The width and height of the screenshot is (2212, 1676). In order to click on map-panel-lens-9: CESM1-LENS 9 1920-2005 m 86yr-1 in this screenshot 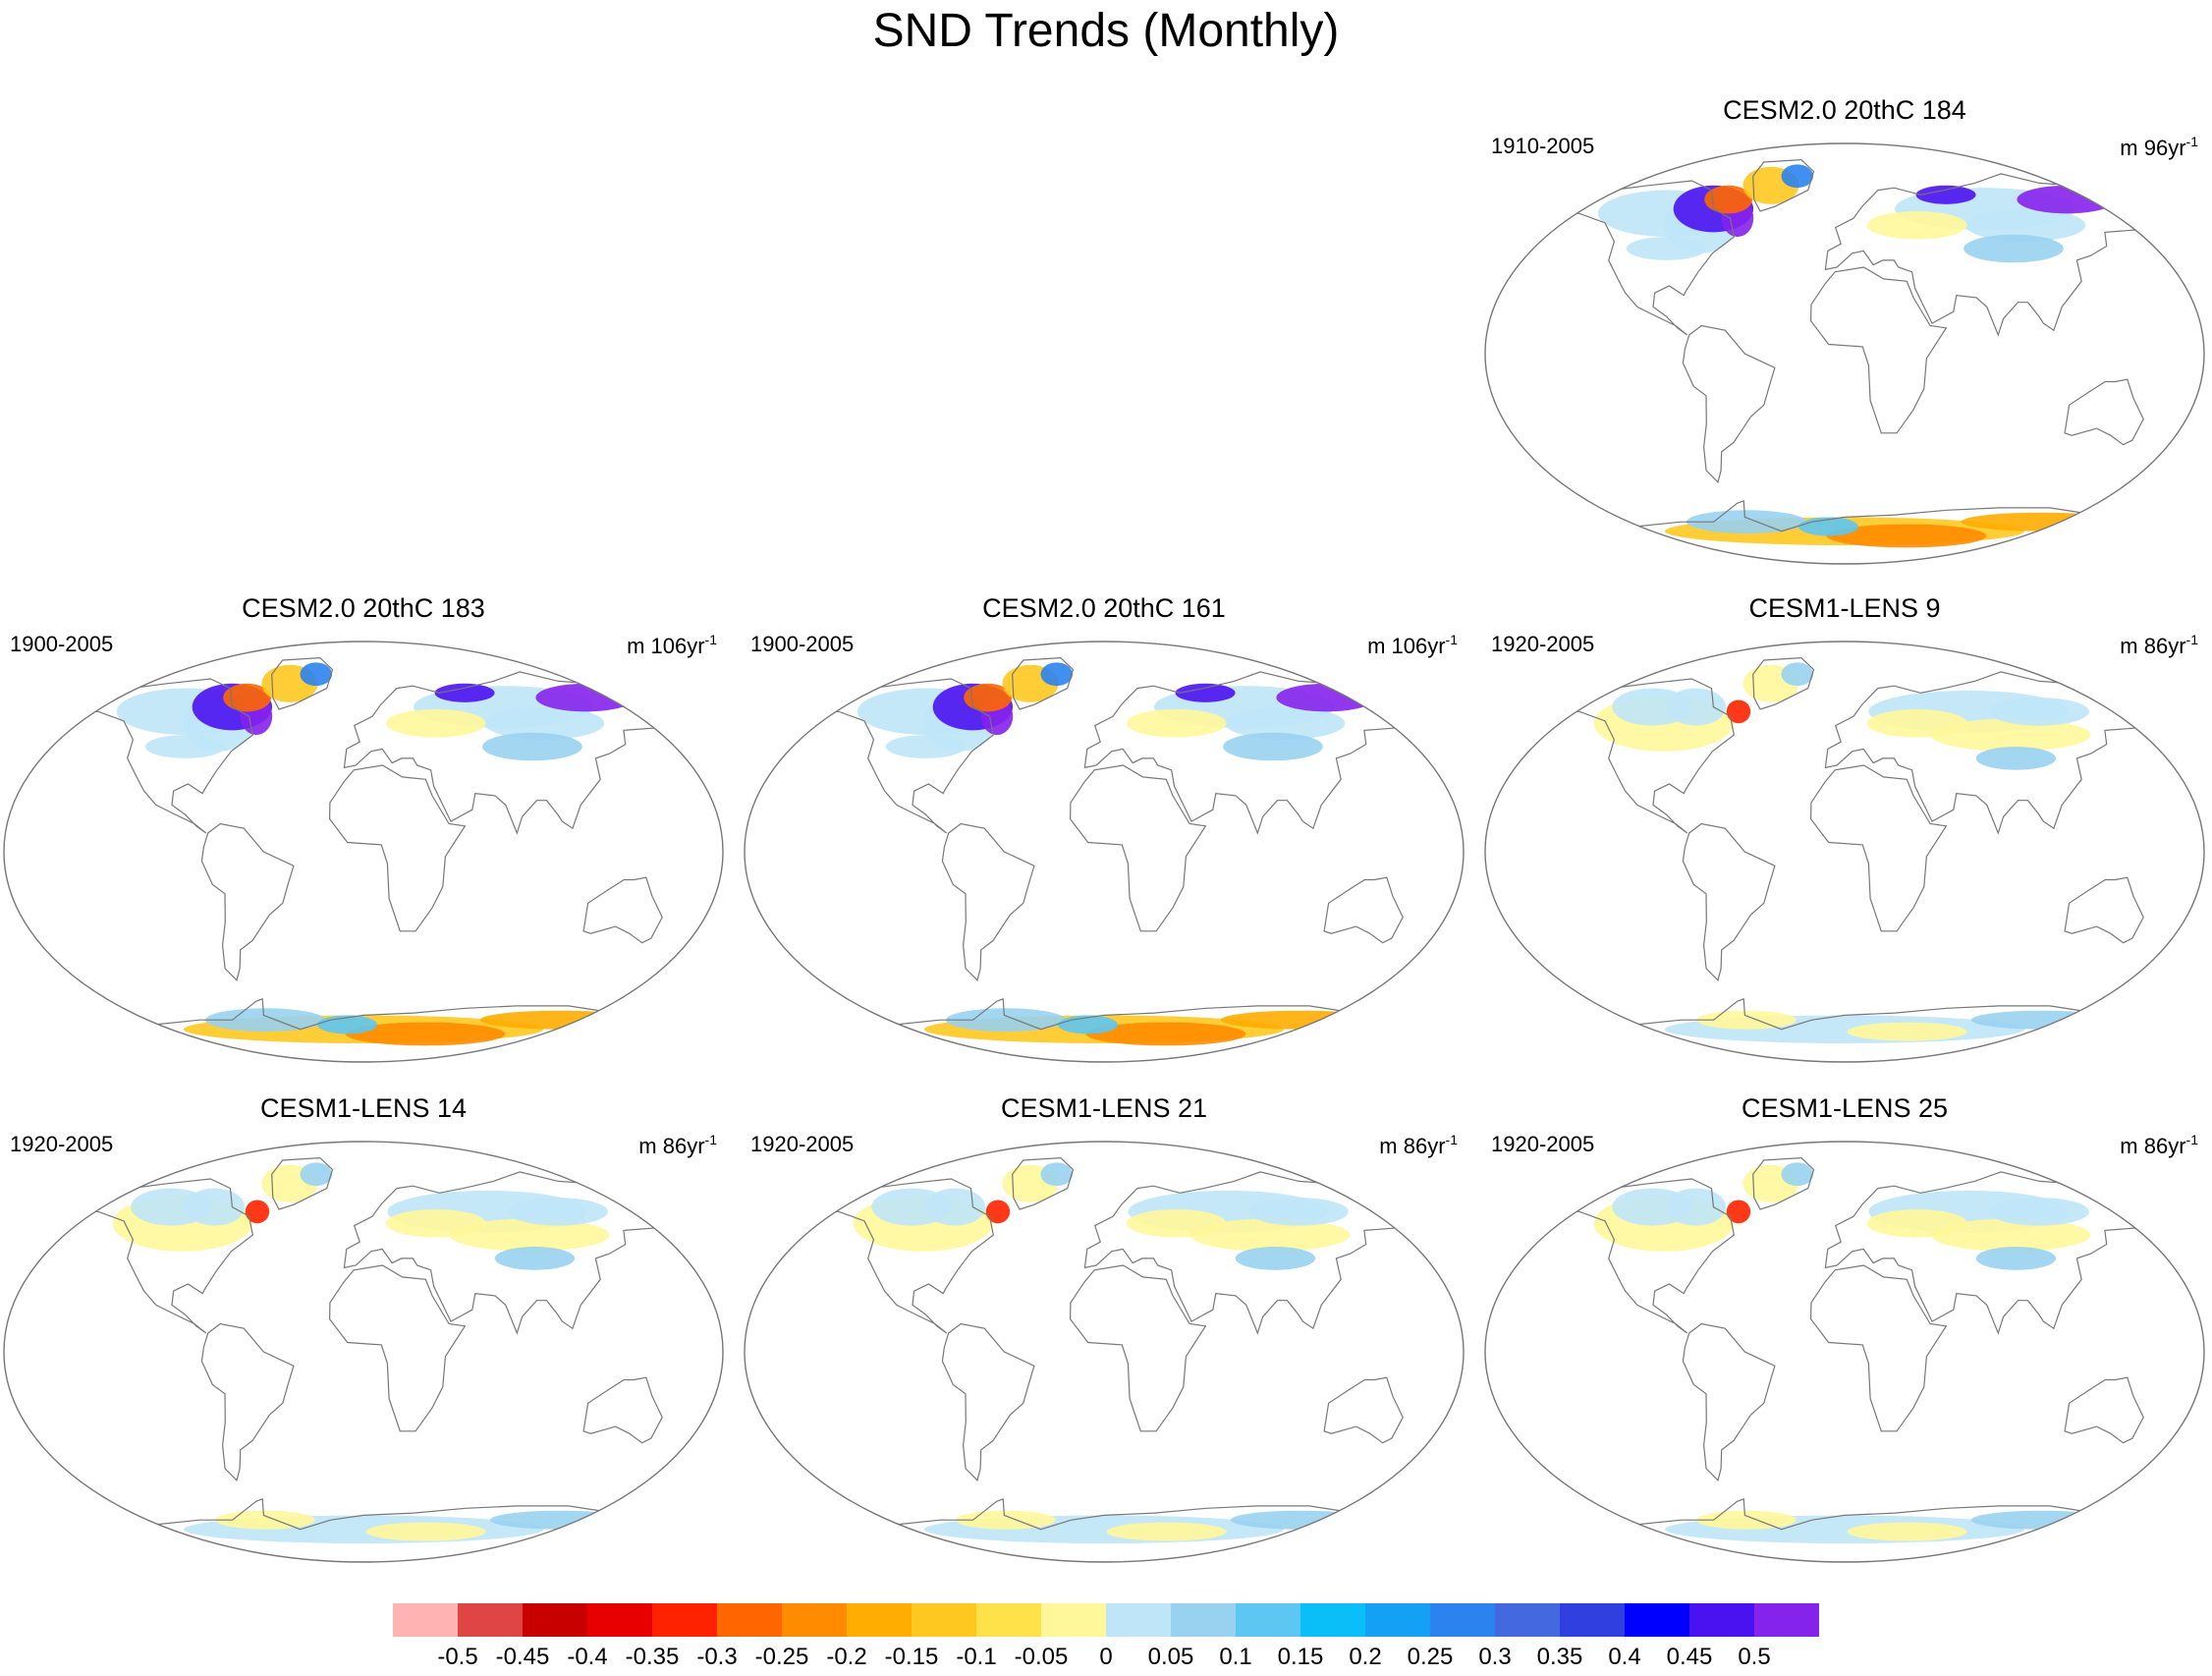, I will do `click(1844, 828)`.